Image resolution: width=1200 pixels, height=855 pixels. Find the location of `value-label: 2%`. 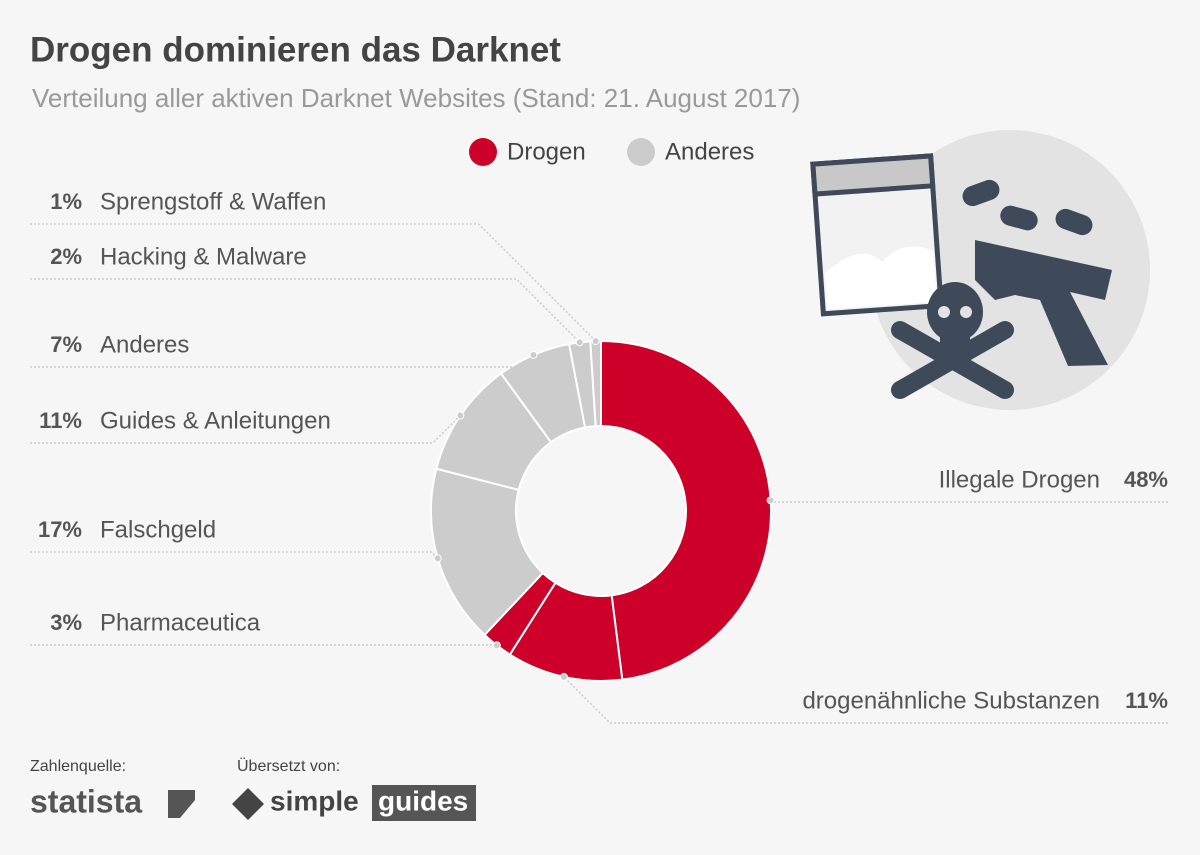

value-label: 2% is located at coordinates (66, 256).